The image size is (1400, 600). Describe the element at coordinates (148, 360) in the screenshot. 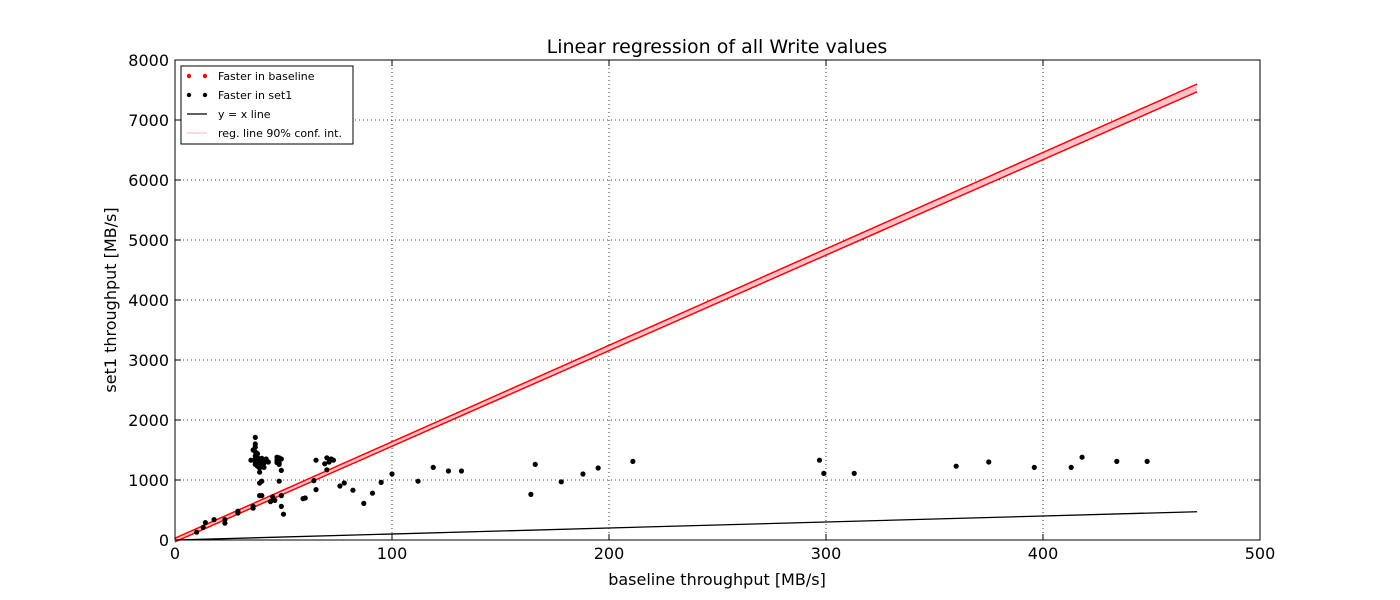

I see `y-tick-label: 3000` at that location.